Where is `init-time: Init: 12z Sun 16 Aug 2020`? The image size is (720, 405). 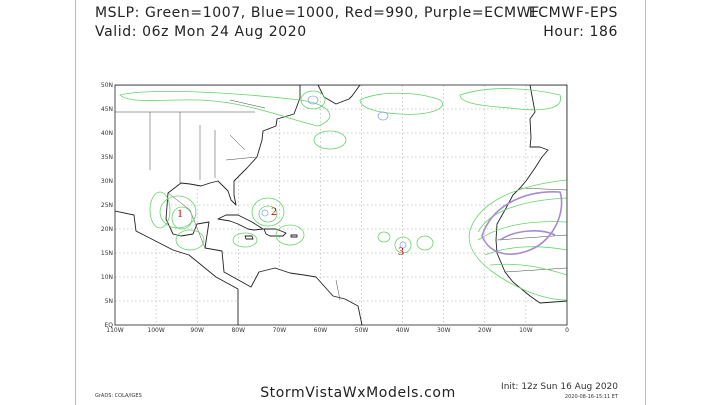 init-time: Init: 12z Sun 16 Aug 2020 is located at coordinates (559, 387).